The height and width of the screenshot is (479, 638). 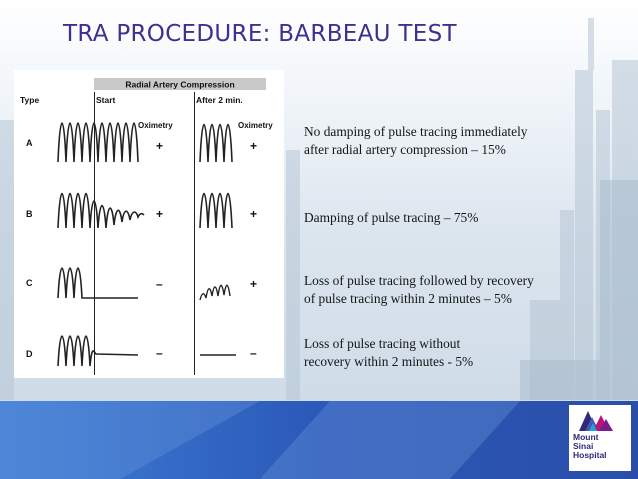 What do you see at coordinates (29, 100) in the screenshot?
I see `type-header: Type` at bounding box center [29, 100].